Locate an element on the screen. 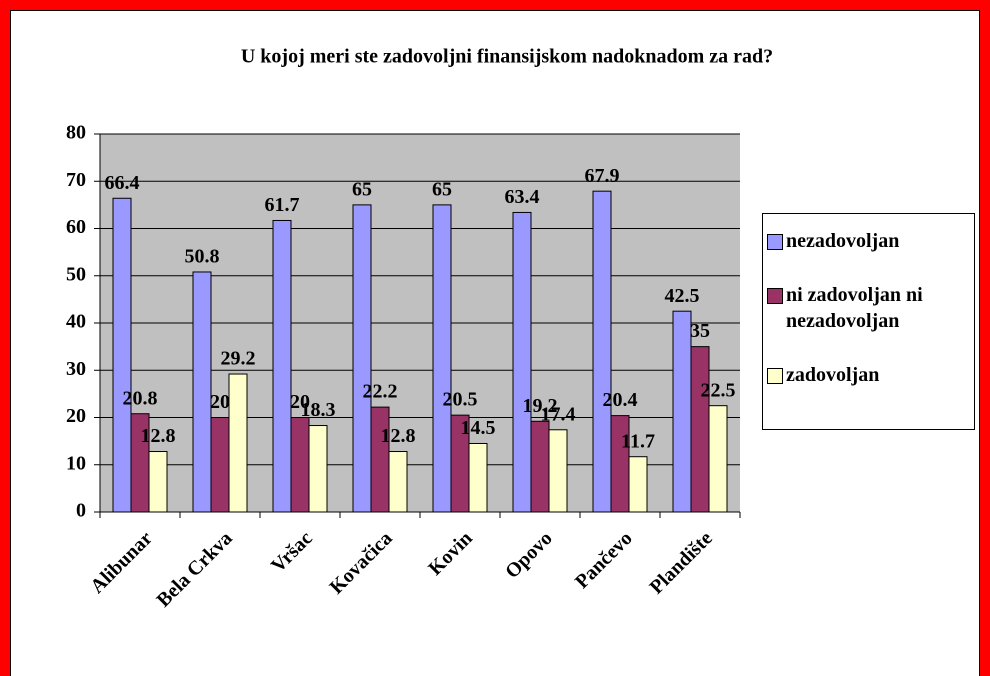 This screenshot has width=990, height=676. y-tick-label: 80 is located at coordinates (76, 133).